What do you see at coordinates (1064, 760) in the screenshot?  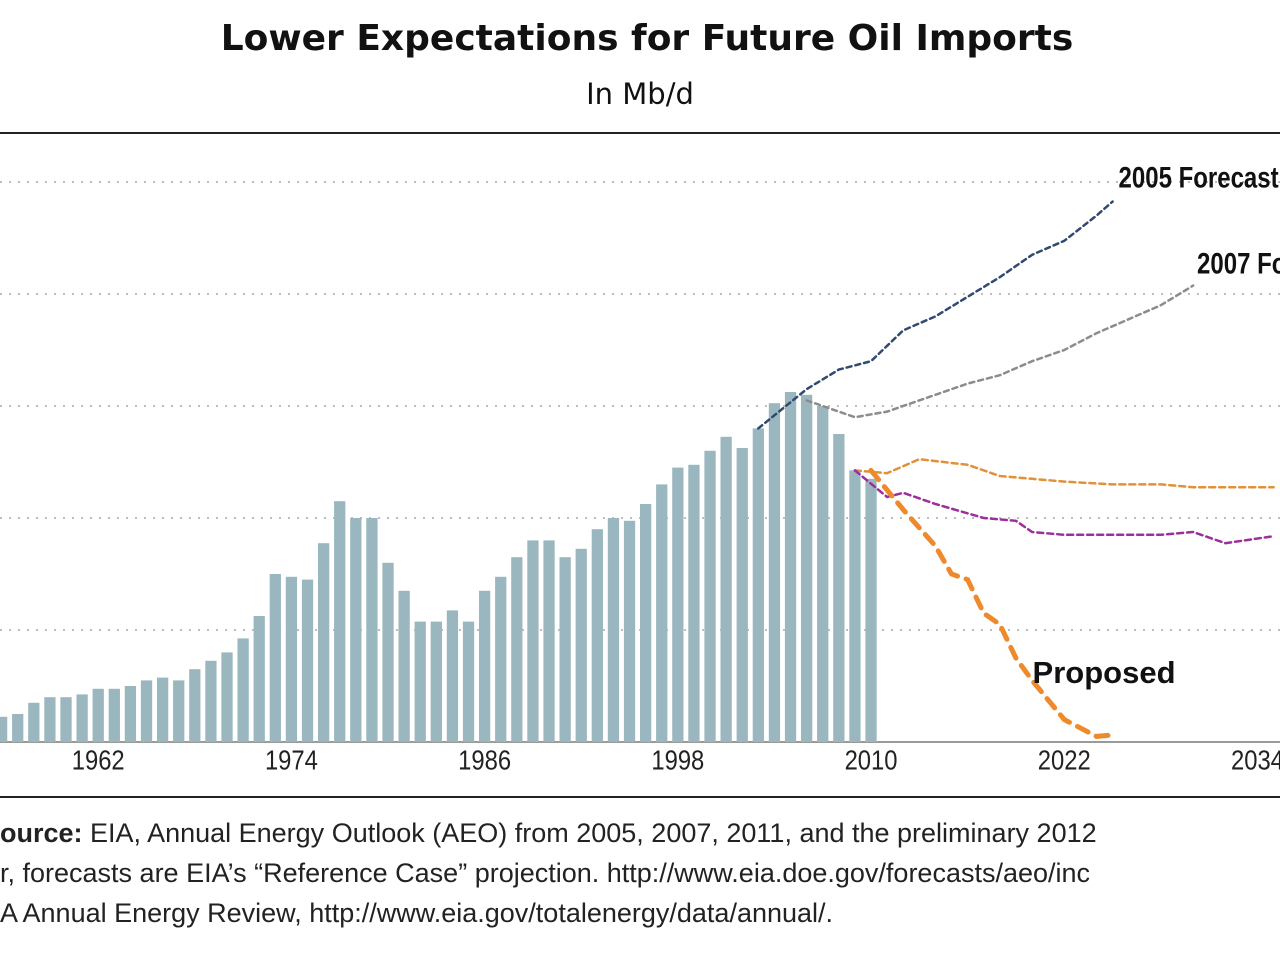 I see `x-tick-label: 2022` at bounding box center [1064, 760].